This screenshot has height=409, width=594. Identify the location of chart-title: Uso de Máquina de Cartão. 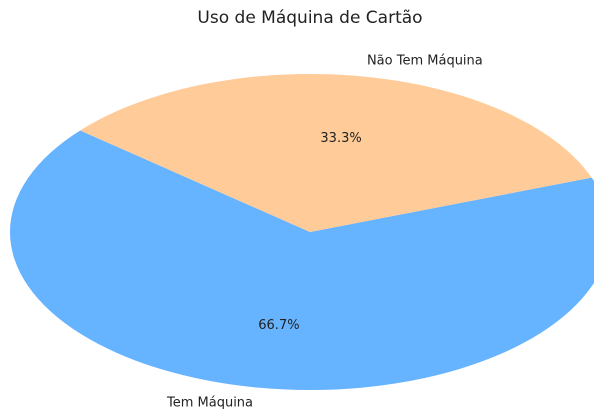
(309, 18).